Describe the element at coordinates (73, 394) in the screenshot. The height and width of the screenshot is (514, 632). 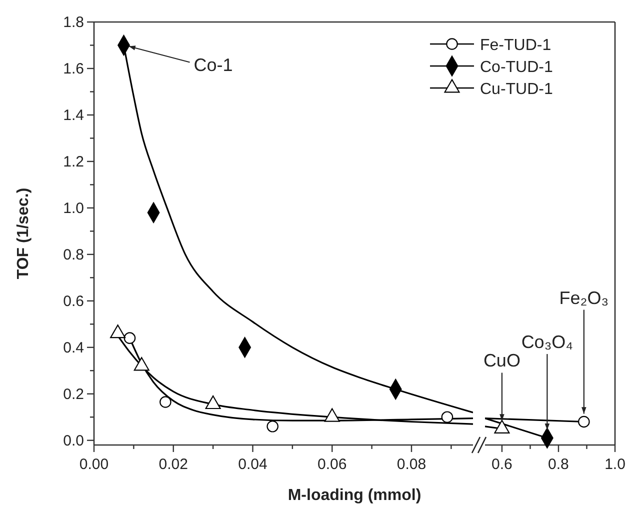
I see `y-tick-label: 0.2` at that location.